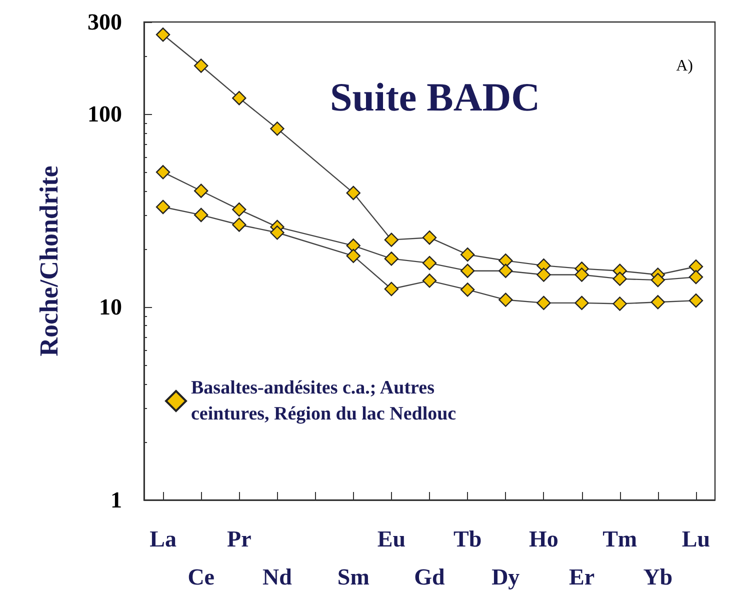 The height and width of the screenshot is (597, 733). I want to click on text: Suite BADC, so click(435, 97).